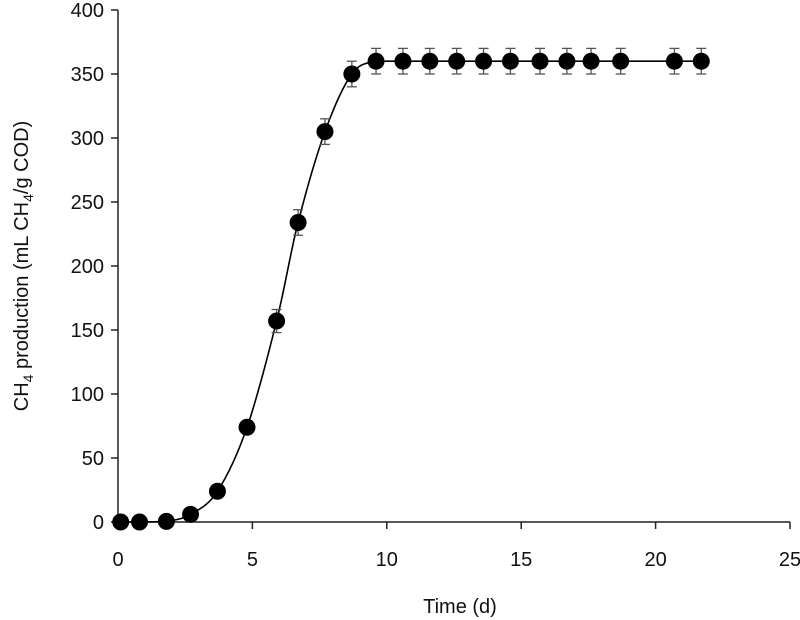  I want to click on x-tick-label: 0, so click(117, 560).